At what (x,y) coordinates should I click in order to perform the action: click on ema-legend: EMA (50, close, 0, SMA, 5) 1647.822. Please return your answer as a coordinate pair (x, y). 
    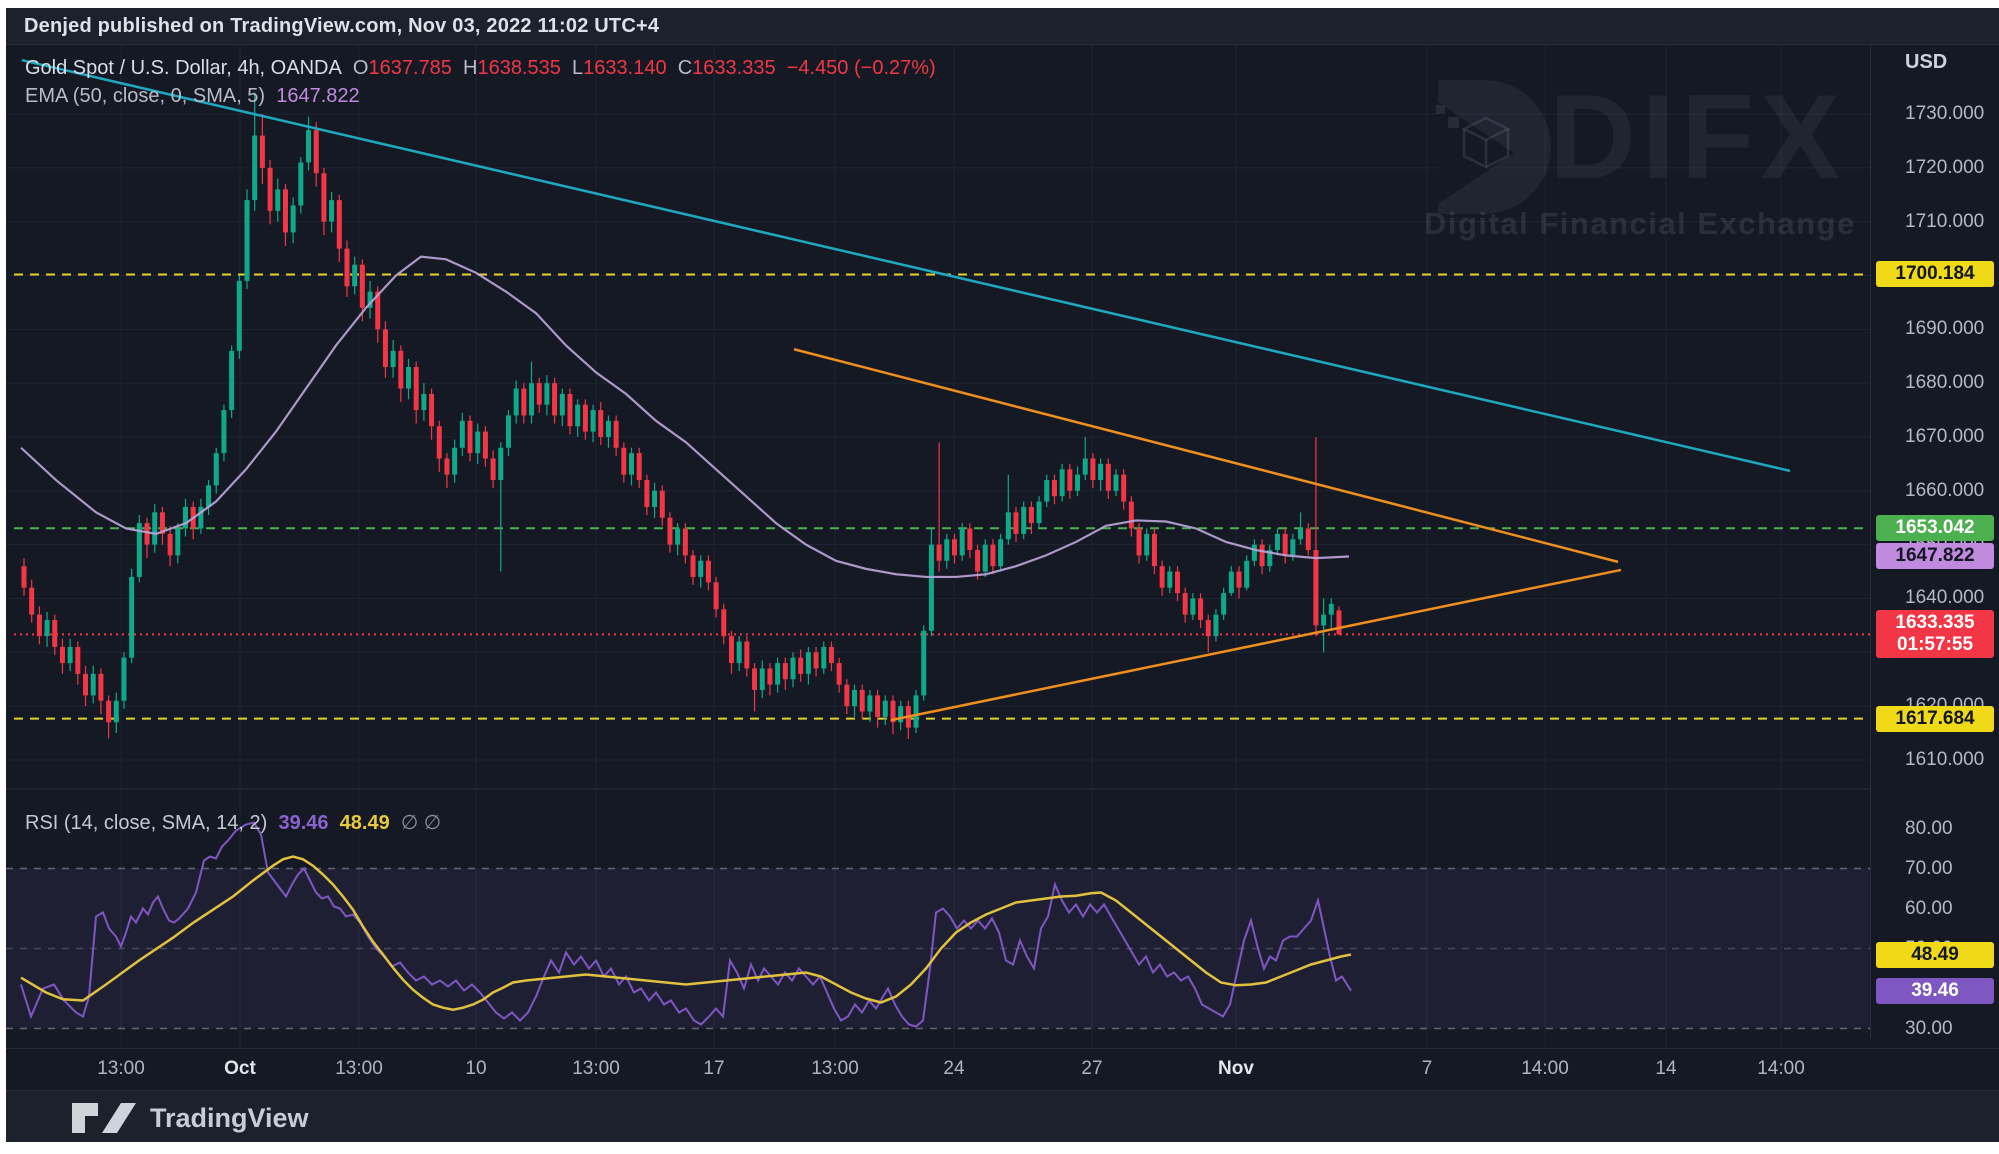
    Looking at the image, I should click on (192, 96).